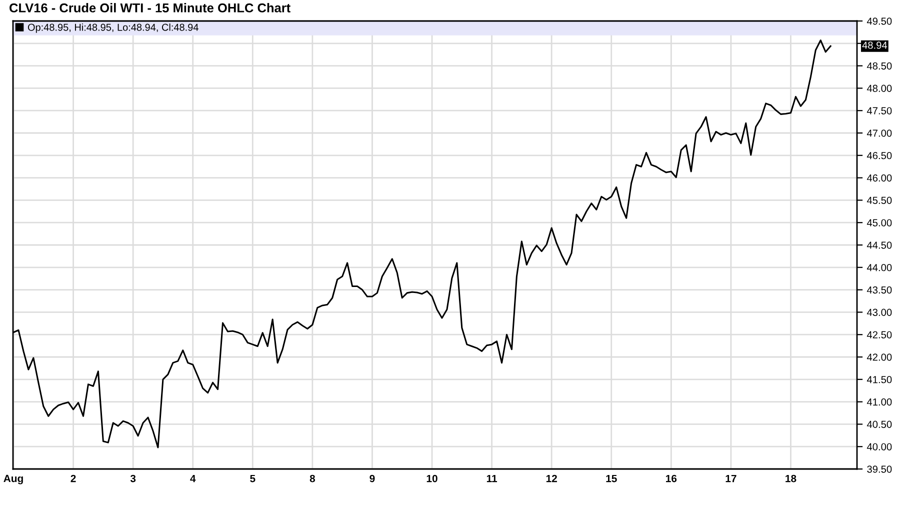 The width and height of the screenshot is (900, 511). I want to click on x-tick-label: 18, so click(791, 478).